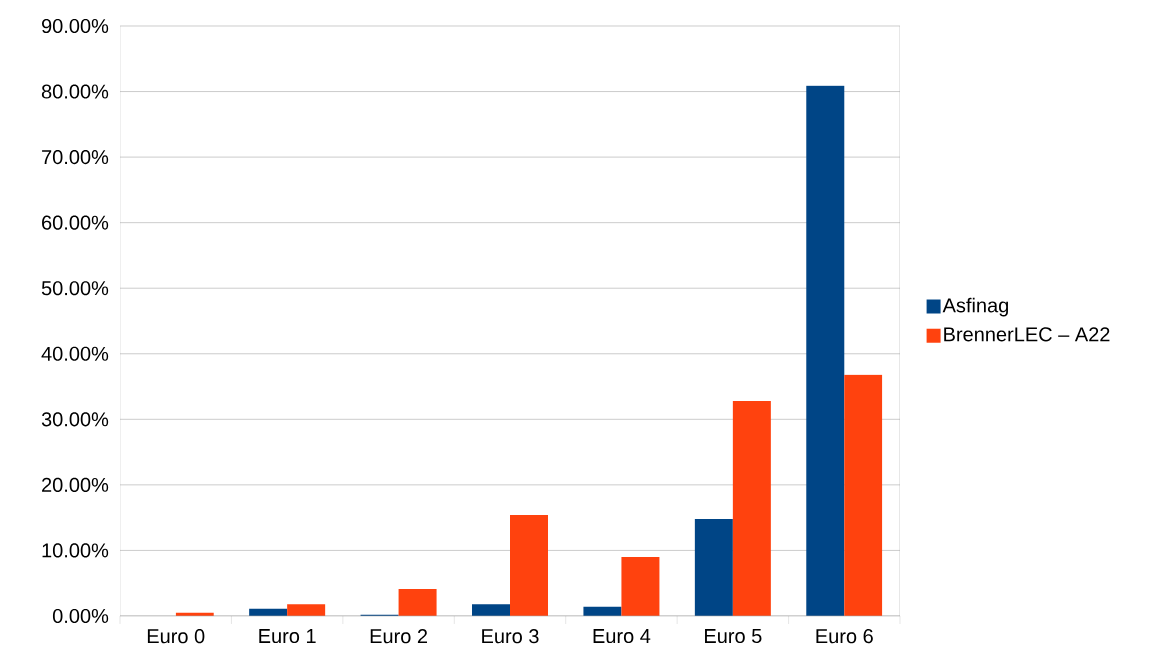 The width and height of the screenshot is (1175, 661). I want to click on x-tick-label: Euro 6, so click(844, 636).